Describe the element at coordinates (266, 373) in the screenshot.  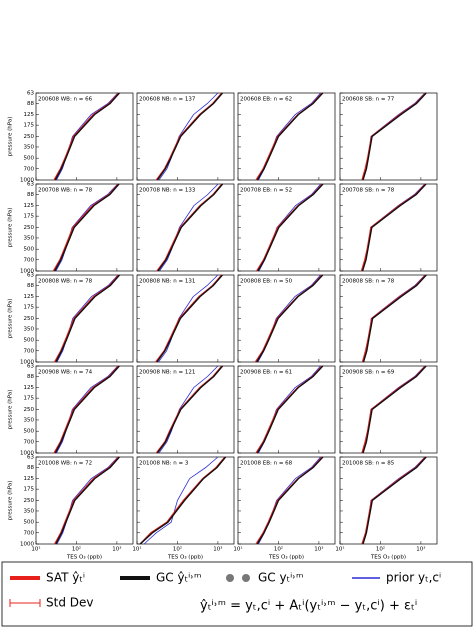
I see `panel-title: 200908 EB: n = 61` at that location.